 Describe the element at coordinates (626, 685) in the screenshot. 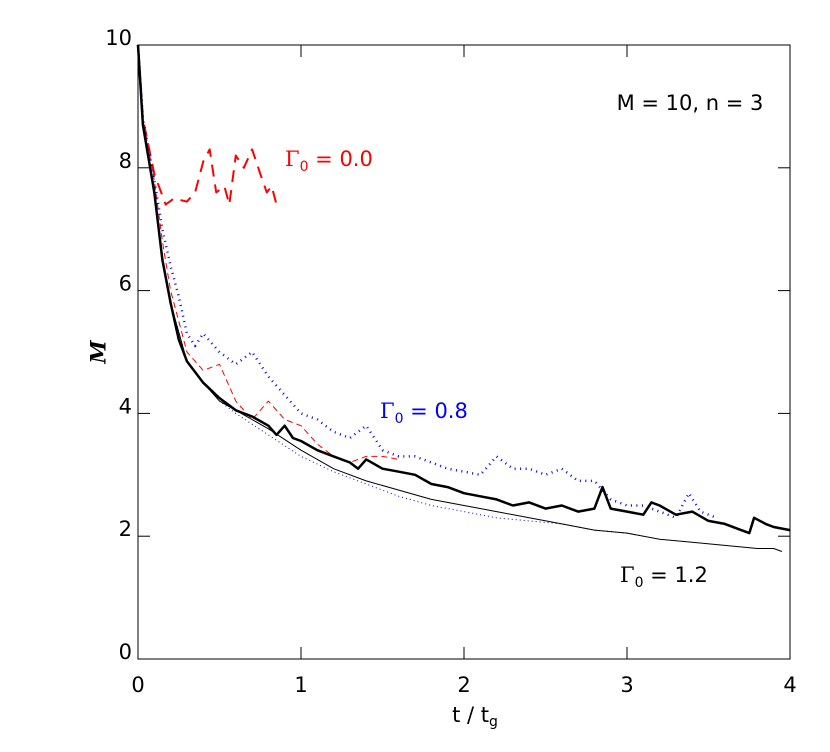

I see `x-tick-label: 3` at that location.